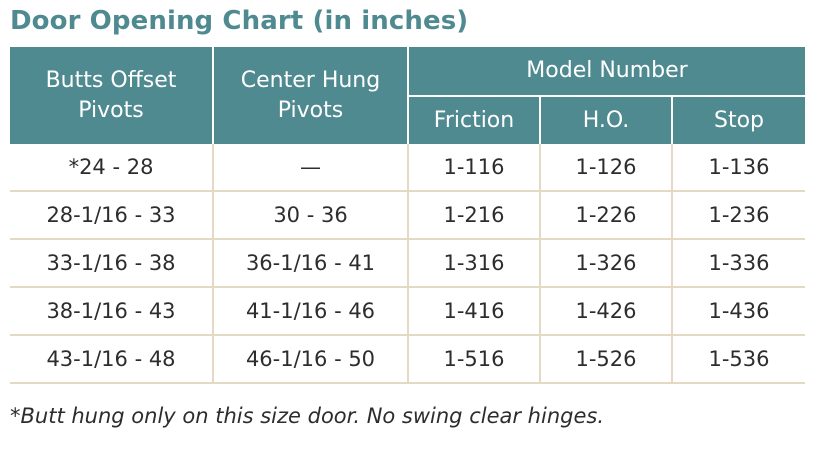  Describe the element at coordinates (473, 215) in the screenshot. I see `friction-cell: 1-216` at that location.